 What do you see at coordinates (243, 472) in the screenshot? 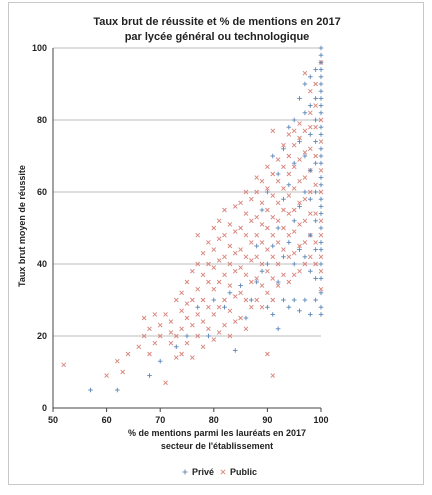
I see `legend-label-public: Public` at bounding box center [243, 472].